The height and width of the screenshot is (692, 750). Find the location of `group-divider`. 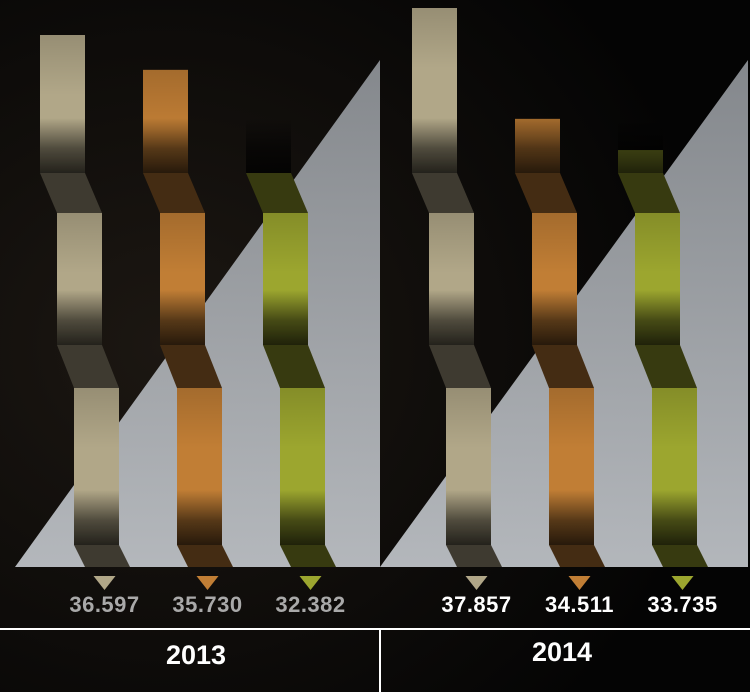

group-divider is located at coordinates (380, 660).